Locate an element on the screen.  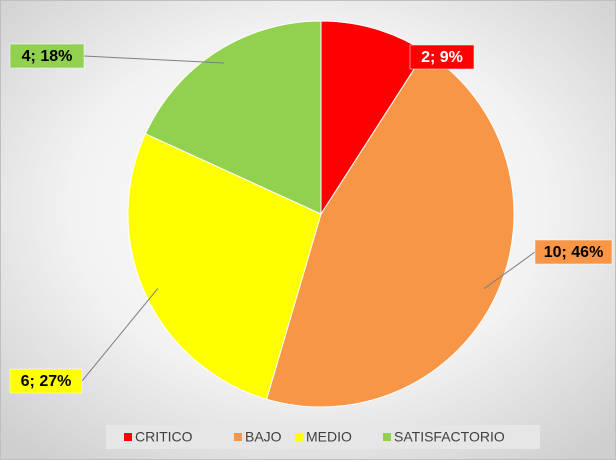
legend-box is located at coordinates (323, 437).